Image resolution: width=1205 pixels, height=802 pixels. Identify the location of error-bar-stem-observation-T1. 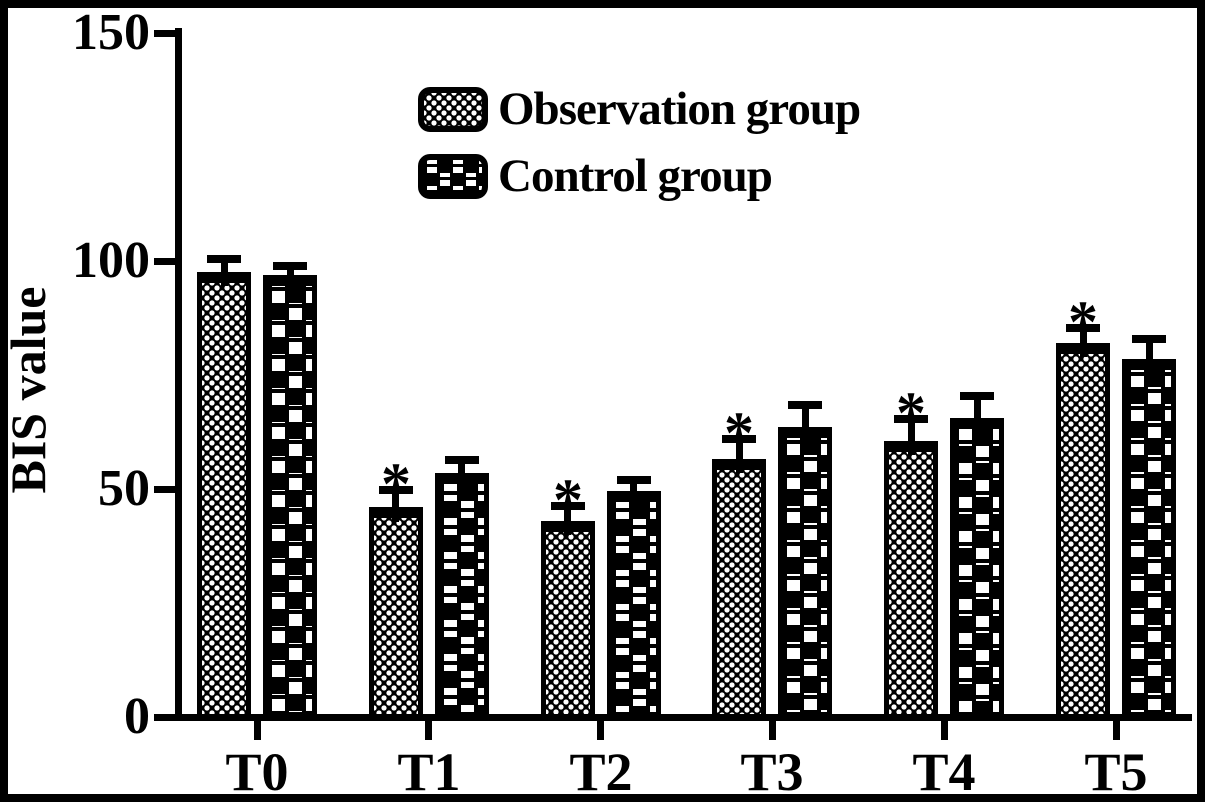
(395, 508).